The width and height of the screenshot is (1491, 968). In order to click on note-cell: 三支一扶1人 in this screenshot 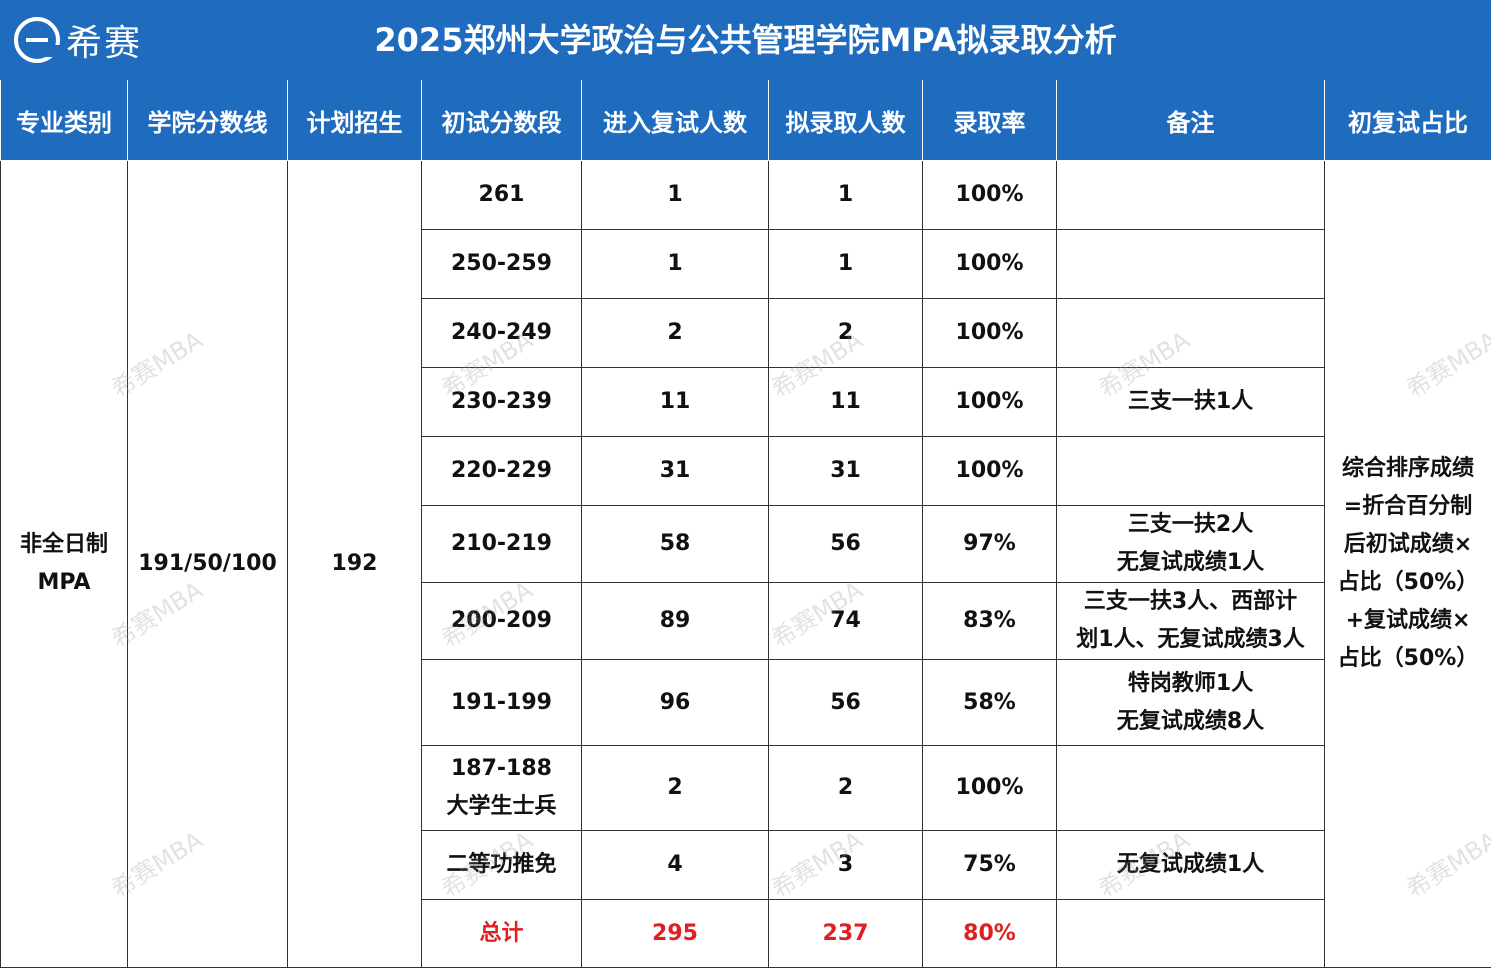, I will do `click(1191, 402)`.